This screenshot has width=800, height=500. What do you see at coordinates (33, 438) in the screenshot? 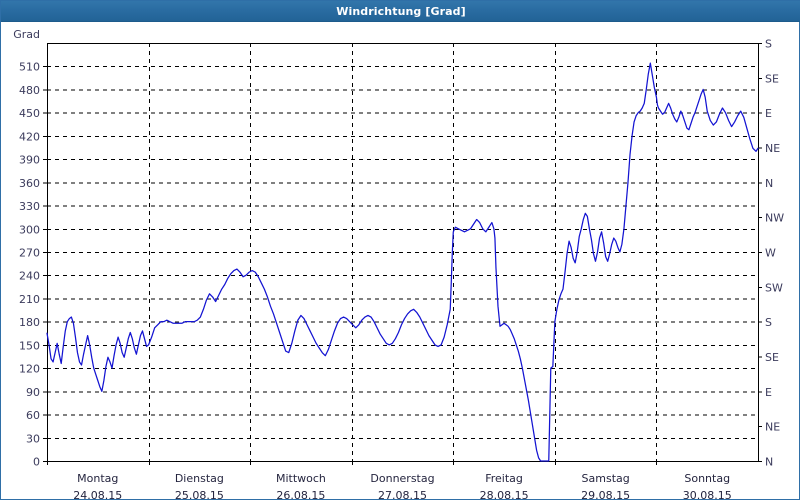
I see `y-axis-tick-label: 30` at bounding box center [33, 438].